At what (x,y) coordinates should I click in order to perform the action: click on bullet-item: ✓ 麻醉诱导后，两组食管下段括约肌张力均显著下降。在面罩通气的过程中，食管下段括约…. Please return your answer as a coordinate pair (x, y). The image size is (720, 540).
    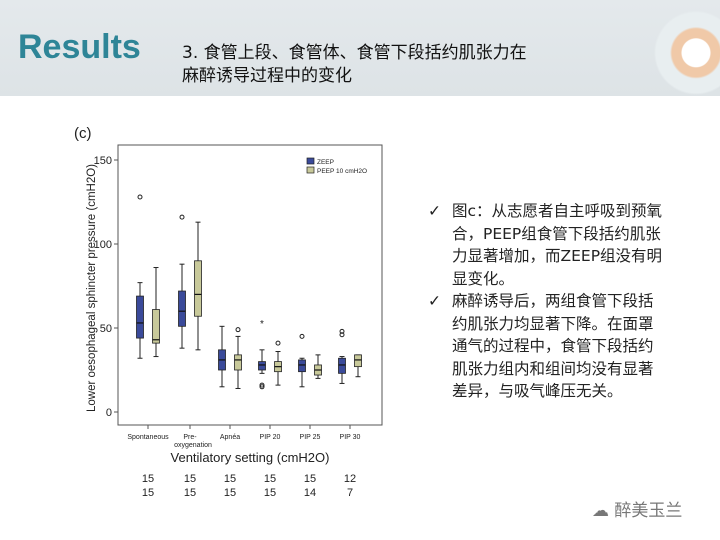
    Looking at the image, I should click on (548, 346).